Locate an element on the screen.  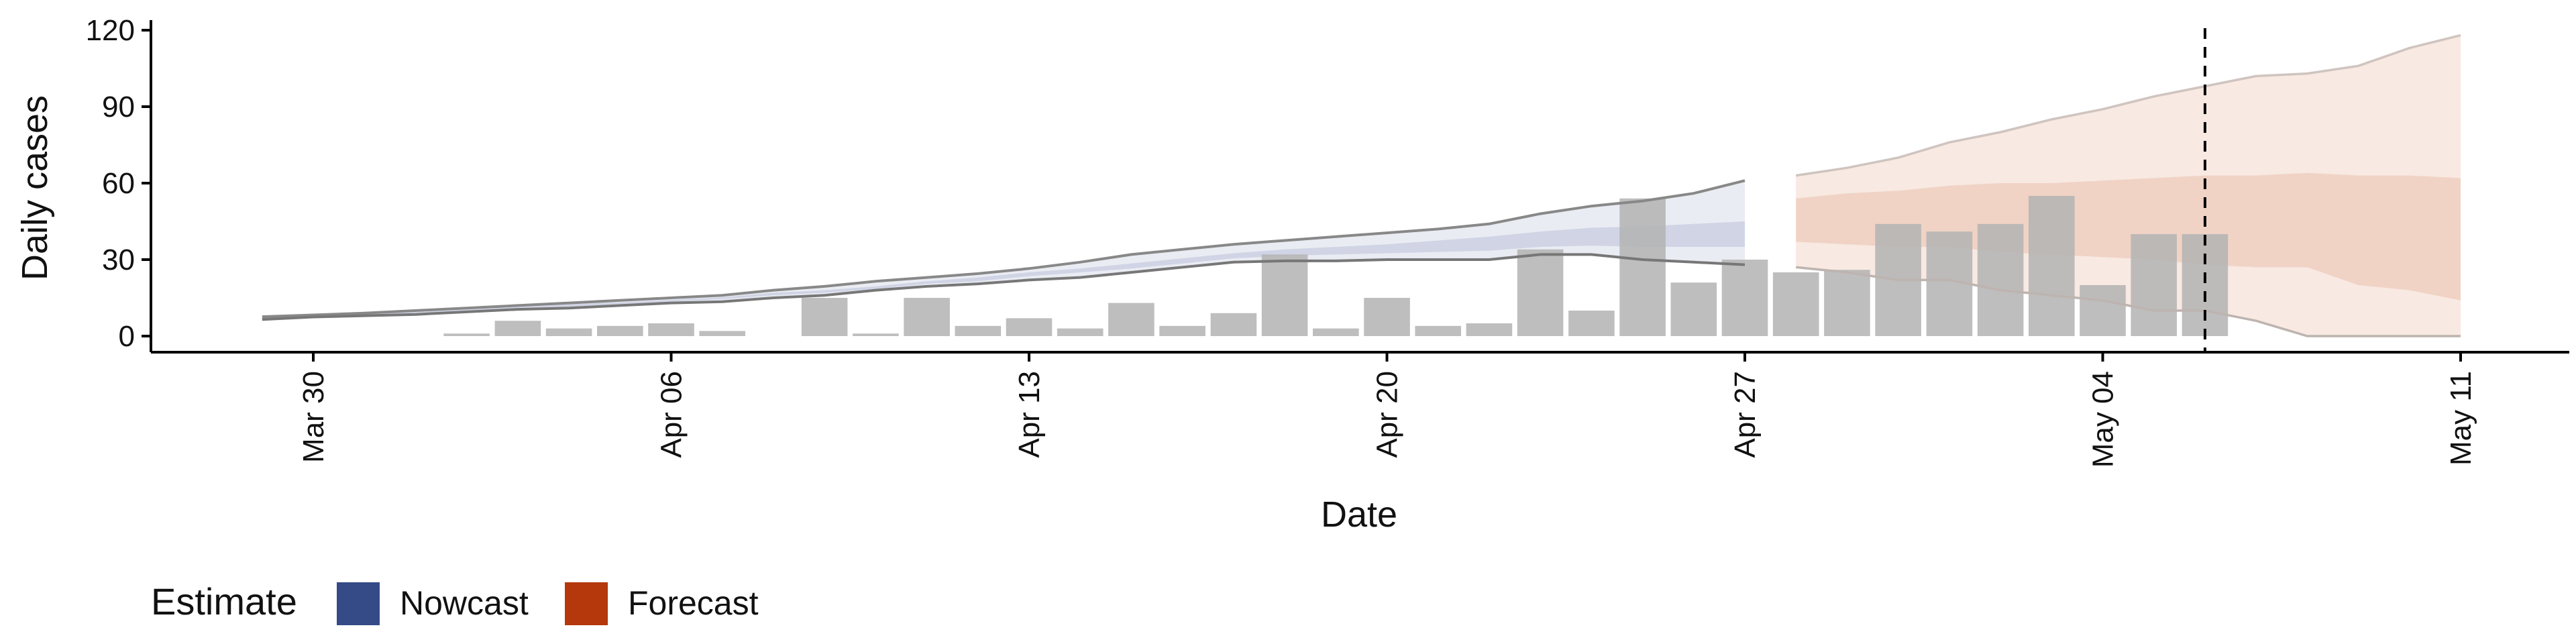
legend: Estimate Nowcast Forecast is located at coordinates (455, 602).